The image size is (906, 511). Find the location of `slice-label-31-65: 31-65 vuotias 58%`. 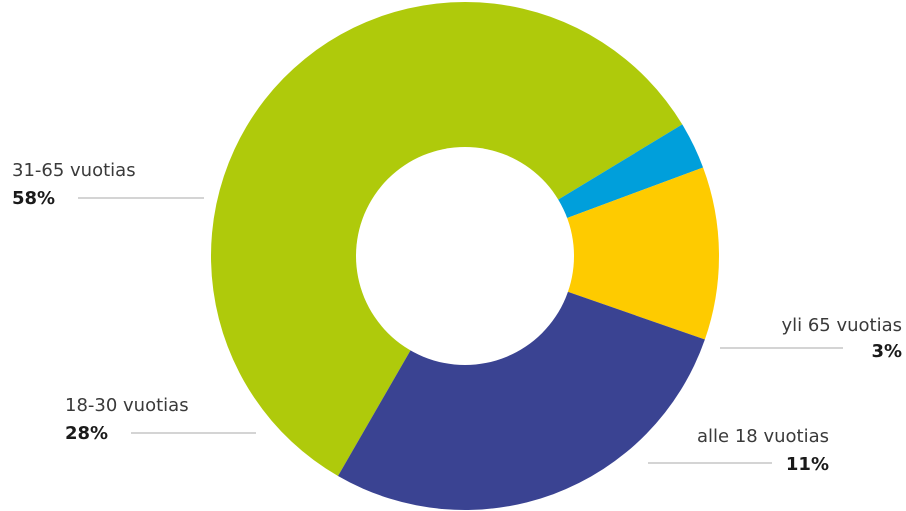

slice-label-31-65: 31-65 vuotias 58% is located at coordinates (108, 184).